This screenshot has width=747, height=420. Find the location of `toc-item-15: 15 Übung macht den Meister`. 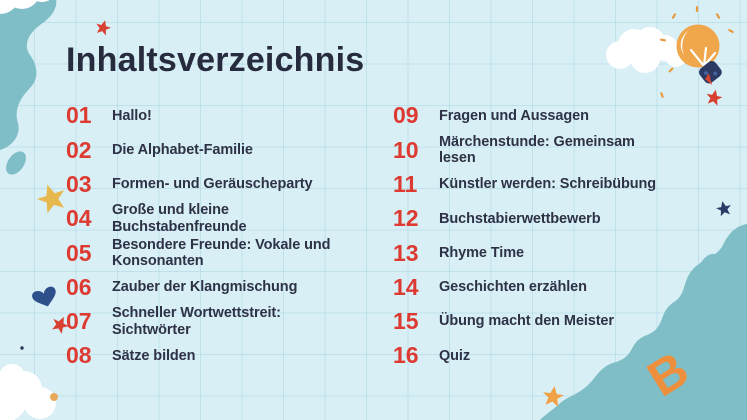

toc-item-15: 15 Übung macht den Meister is located at coordinates (562, 322).